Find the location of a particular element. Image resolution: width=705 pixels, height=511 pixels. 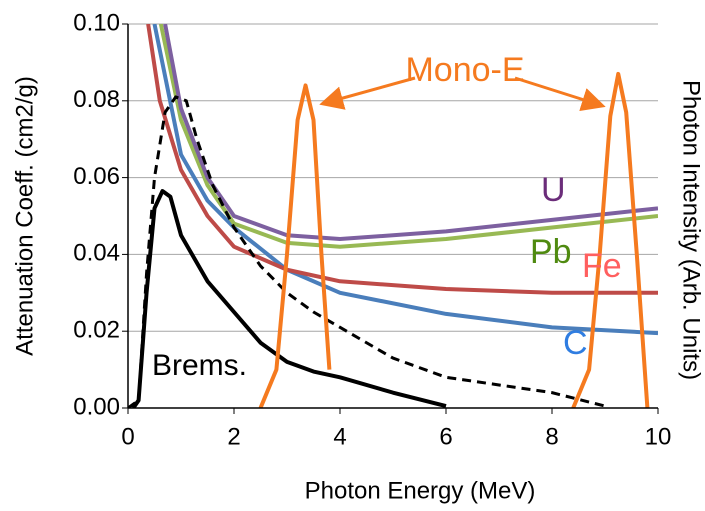

series-label: Fe is located at coordinates (602, 266).